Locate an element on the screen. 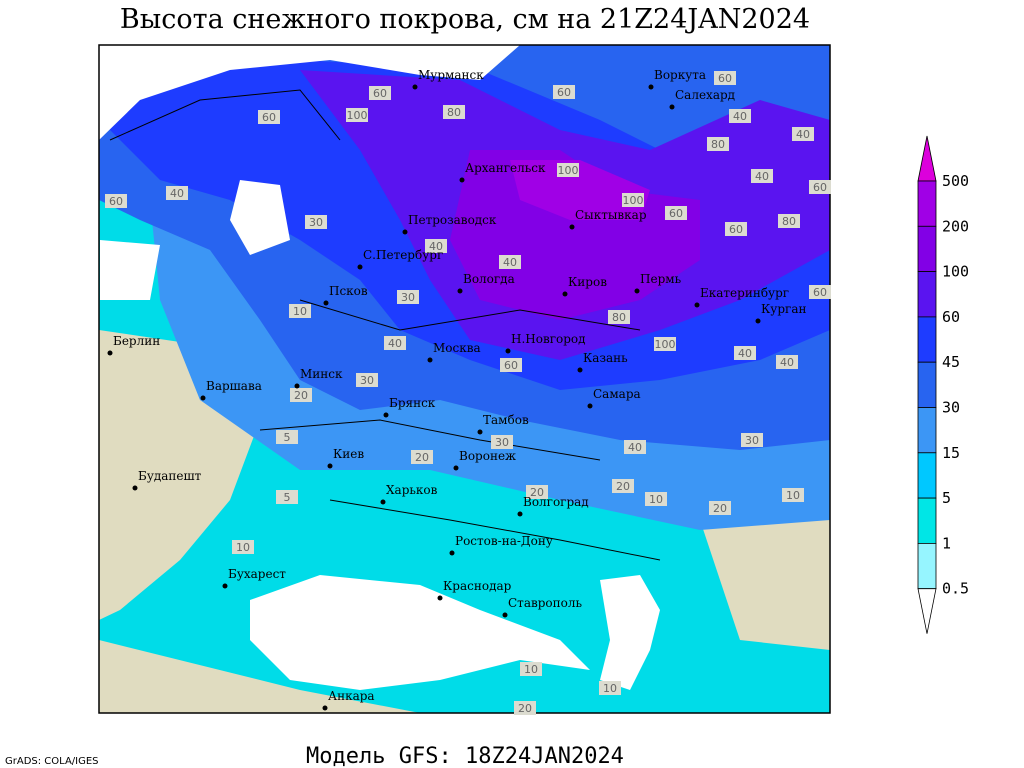  city-label: Варшава is located at coordinates (234, 386).